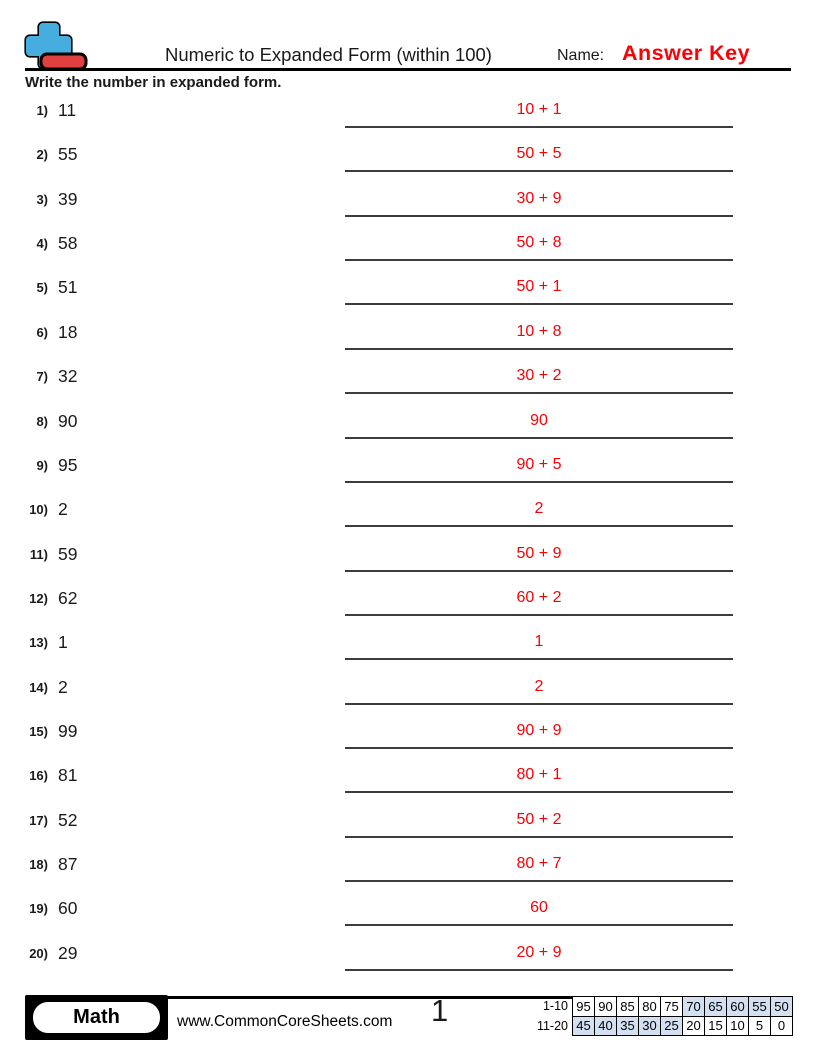 The image size is (816, 1056). I want to click on problem-number: 10), so click(38, 510).